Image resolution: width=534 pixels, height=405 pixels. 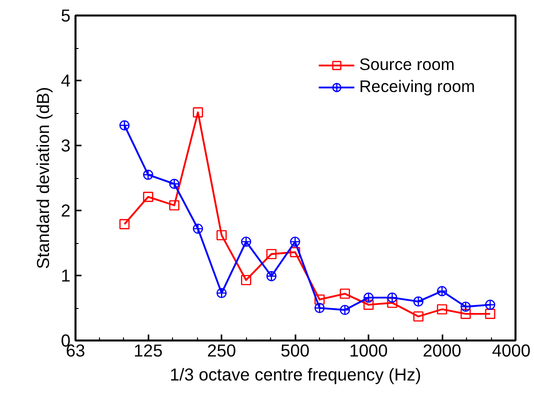 I want to click on y-tick-label: 5, so click(x=65, y=16).